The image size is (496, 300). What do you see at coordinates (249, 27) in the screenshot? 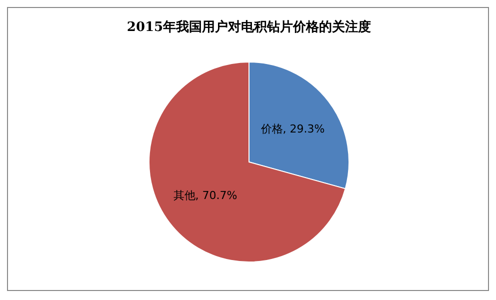
I see `chart-title: 2015年我国用户对电积钻片价格的关注度` at bounding box center [249, 27].